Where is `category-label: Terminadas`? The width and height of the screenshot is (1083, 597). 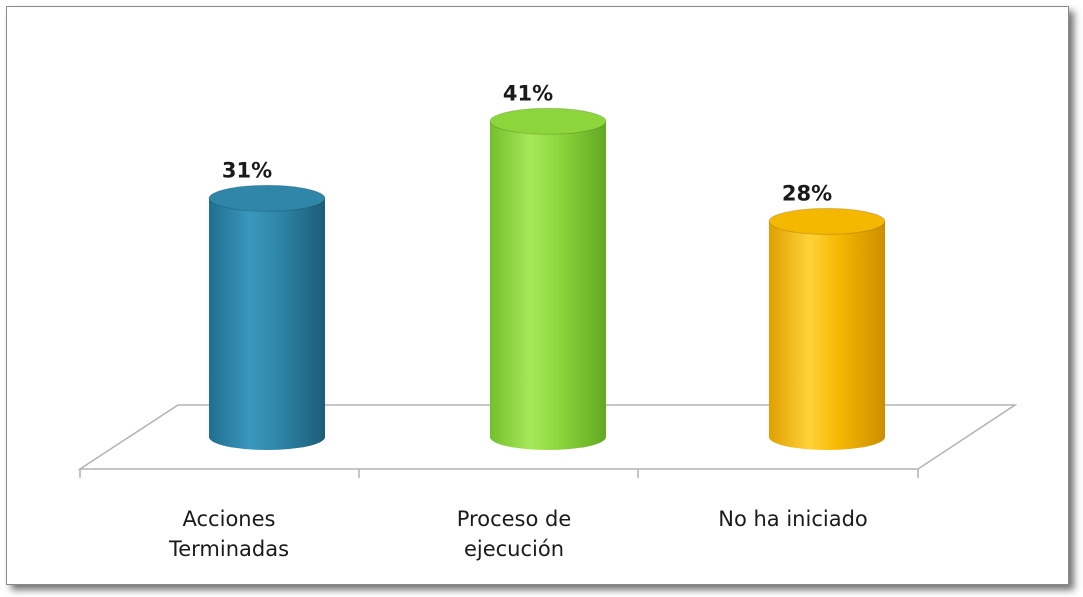
category-label: Terminadas is located at coordinates (228, 549).